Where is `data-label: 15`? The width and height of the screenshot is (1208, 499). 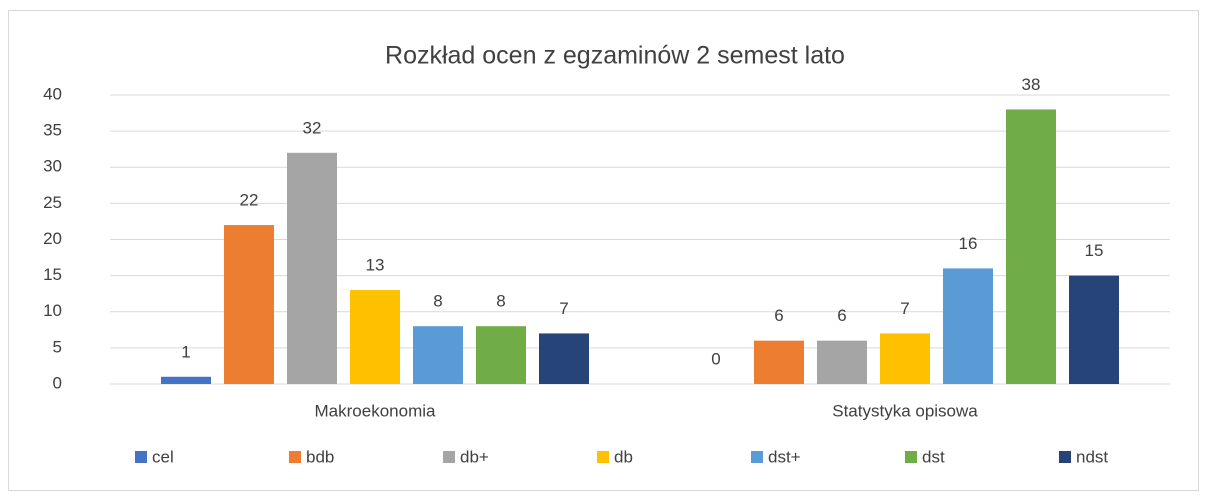
data-label: 15 is located at coordinates (1094, 250).